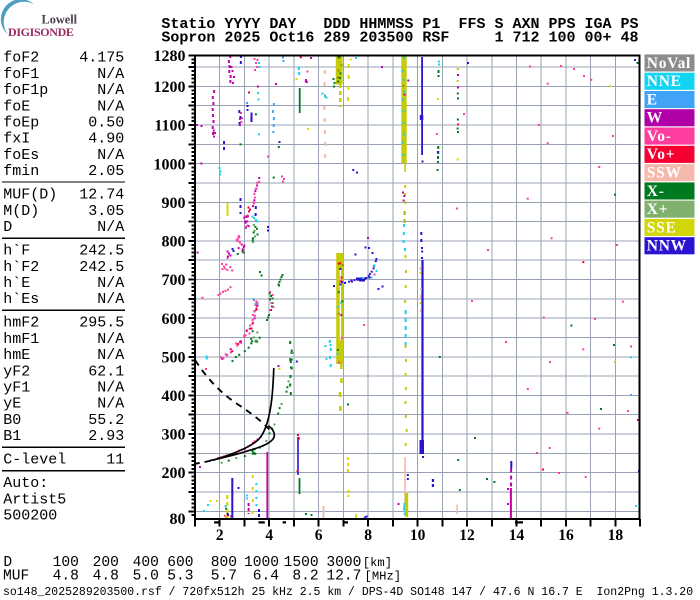  I want to click on svg-text: 55.2, so click(106, 420).